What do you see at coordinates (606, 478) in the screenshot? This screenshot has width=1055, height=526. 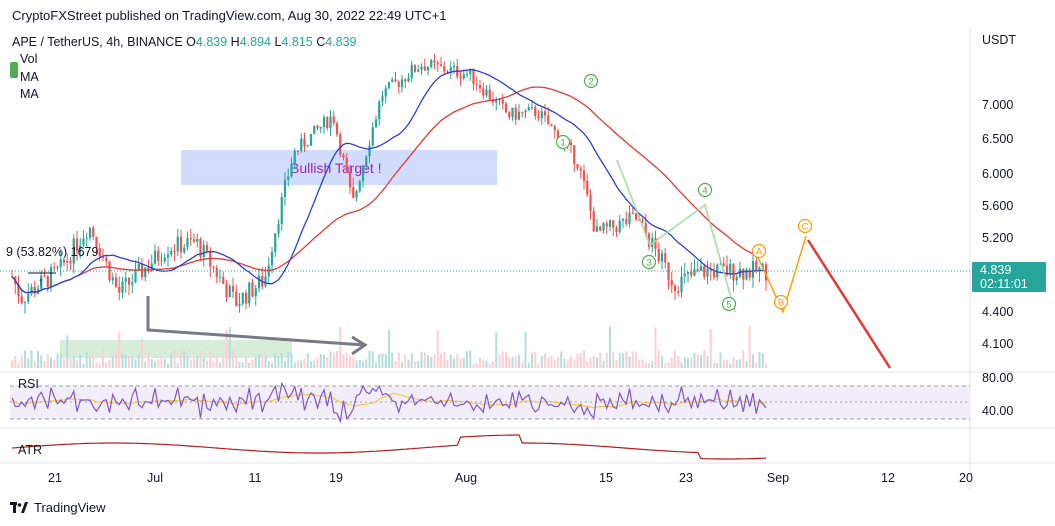 I see `time-tick-label: 15` at bounding box center [606, 478].